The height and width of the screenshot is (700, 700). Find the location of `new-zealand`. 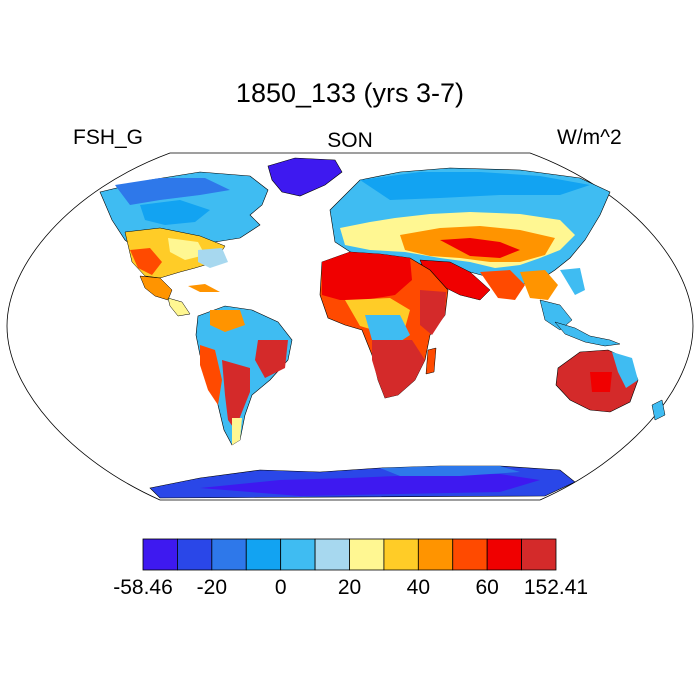

new-zealand is located at coordinates (658, 410).